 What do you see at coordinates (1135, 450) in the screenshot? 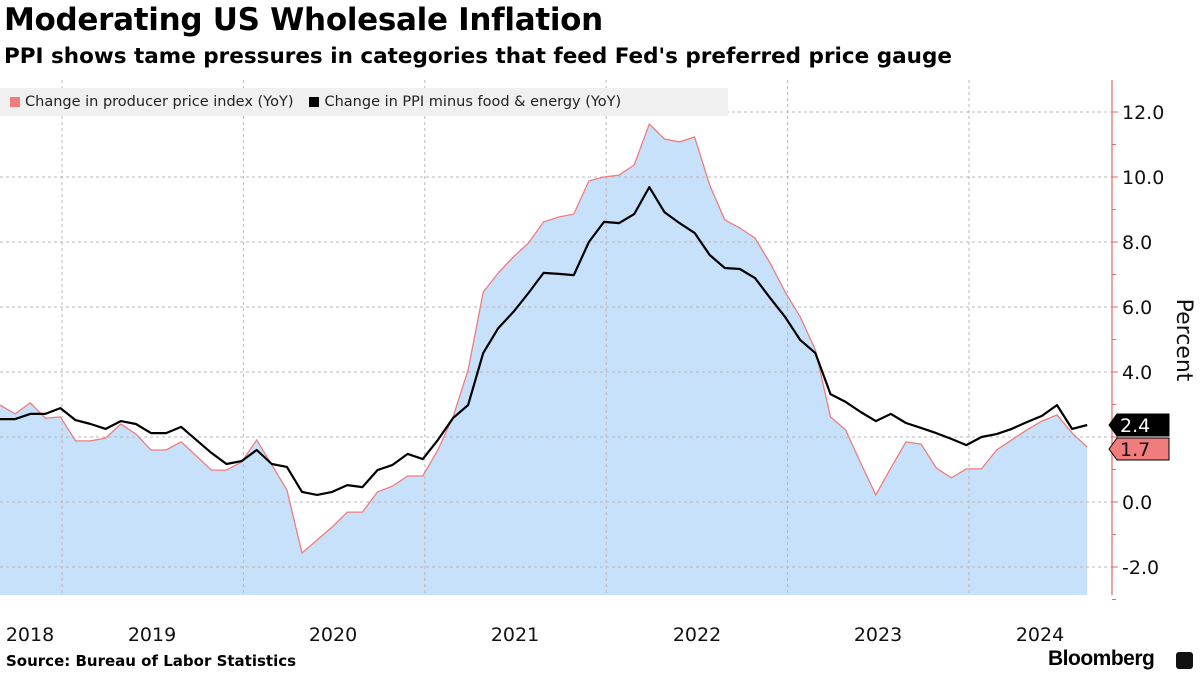
I see `ppi-last-value-label: 1.7` at bounding box center [1135, 450].